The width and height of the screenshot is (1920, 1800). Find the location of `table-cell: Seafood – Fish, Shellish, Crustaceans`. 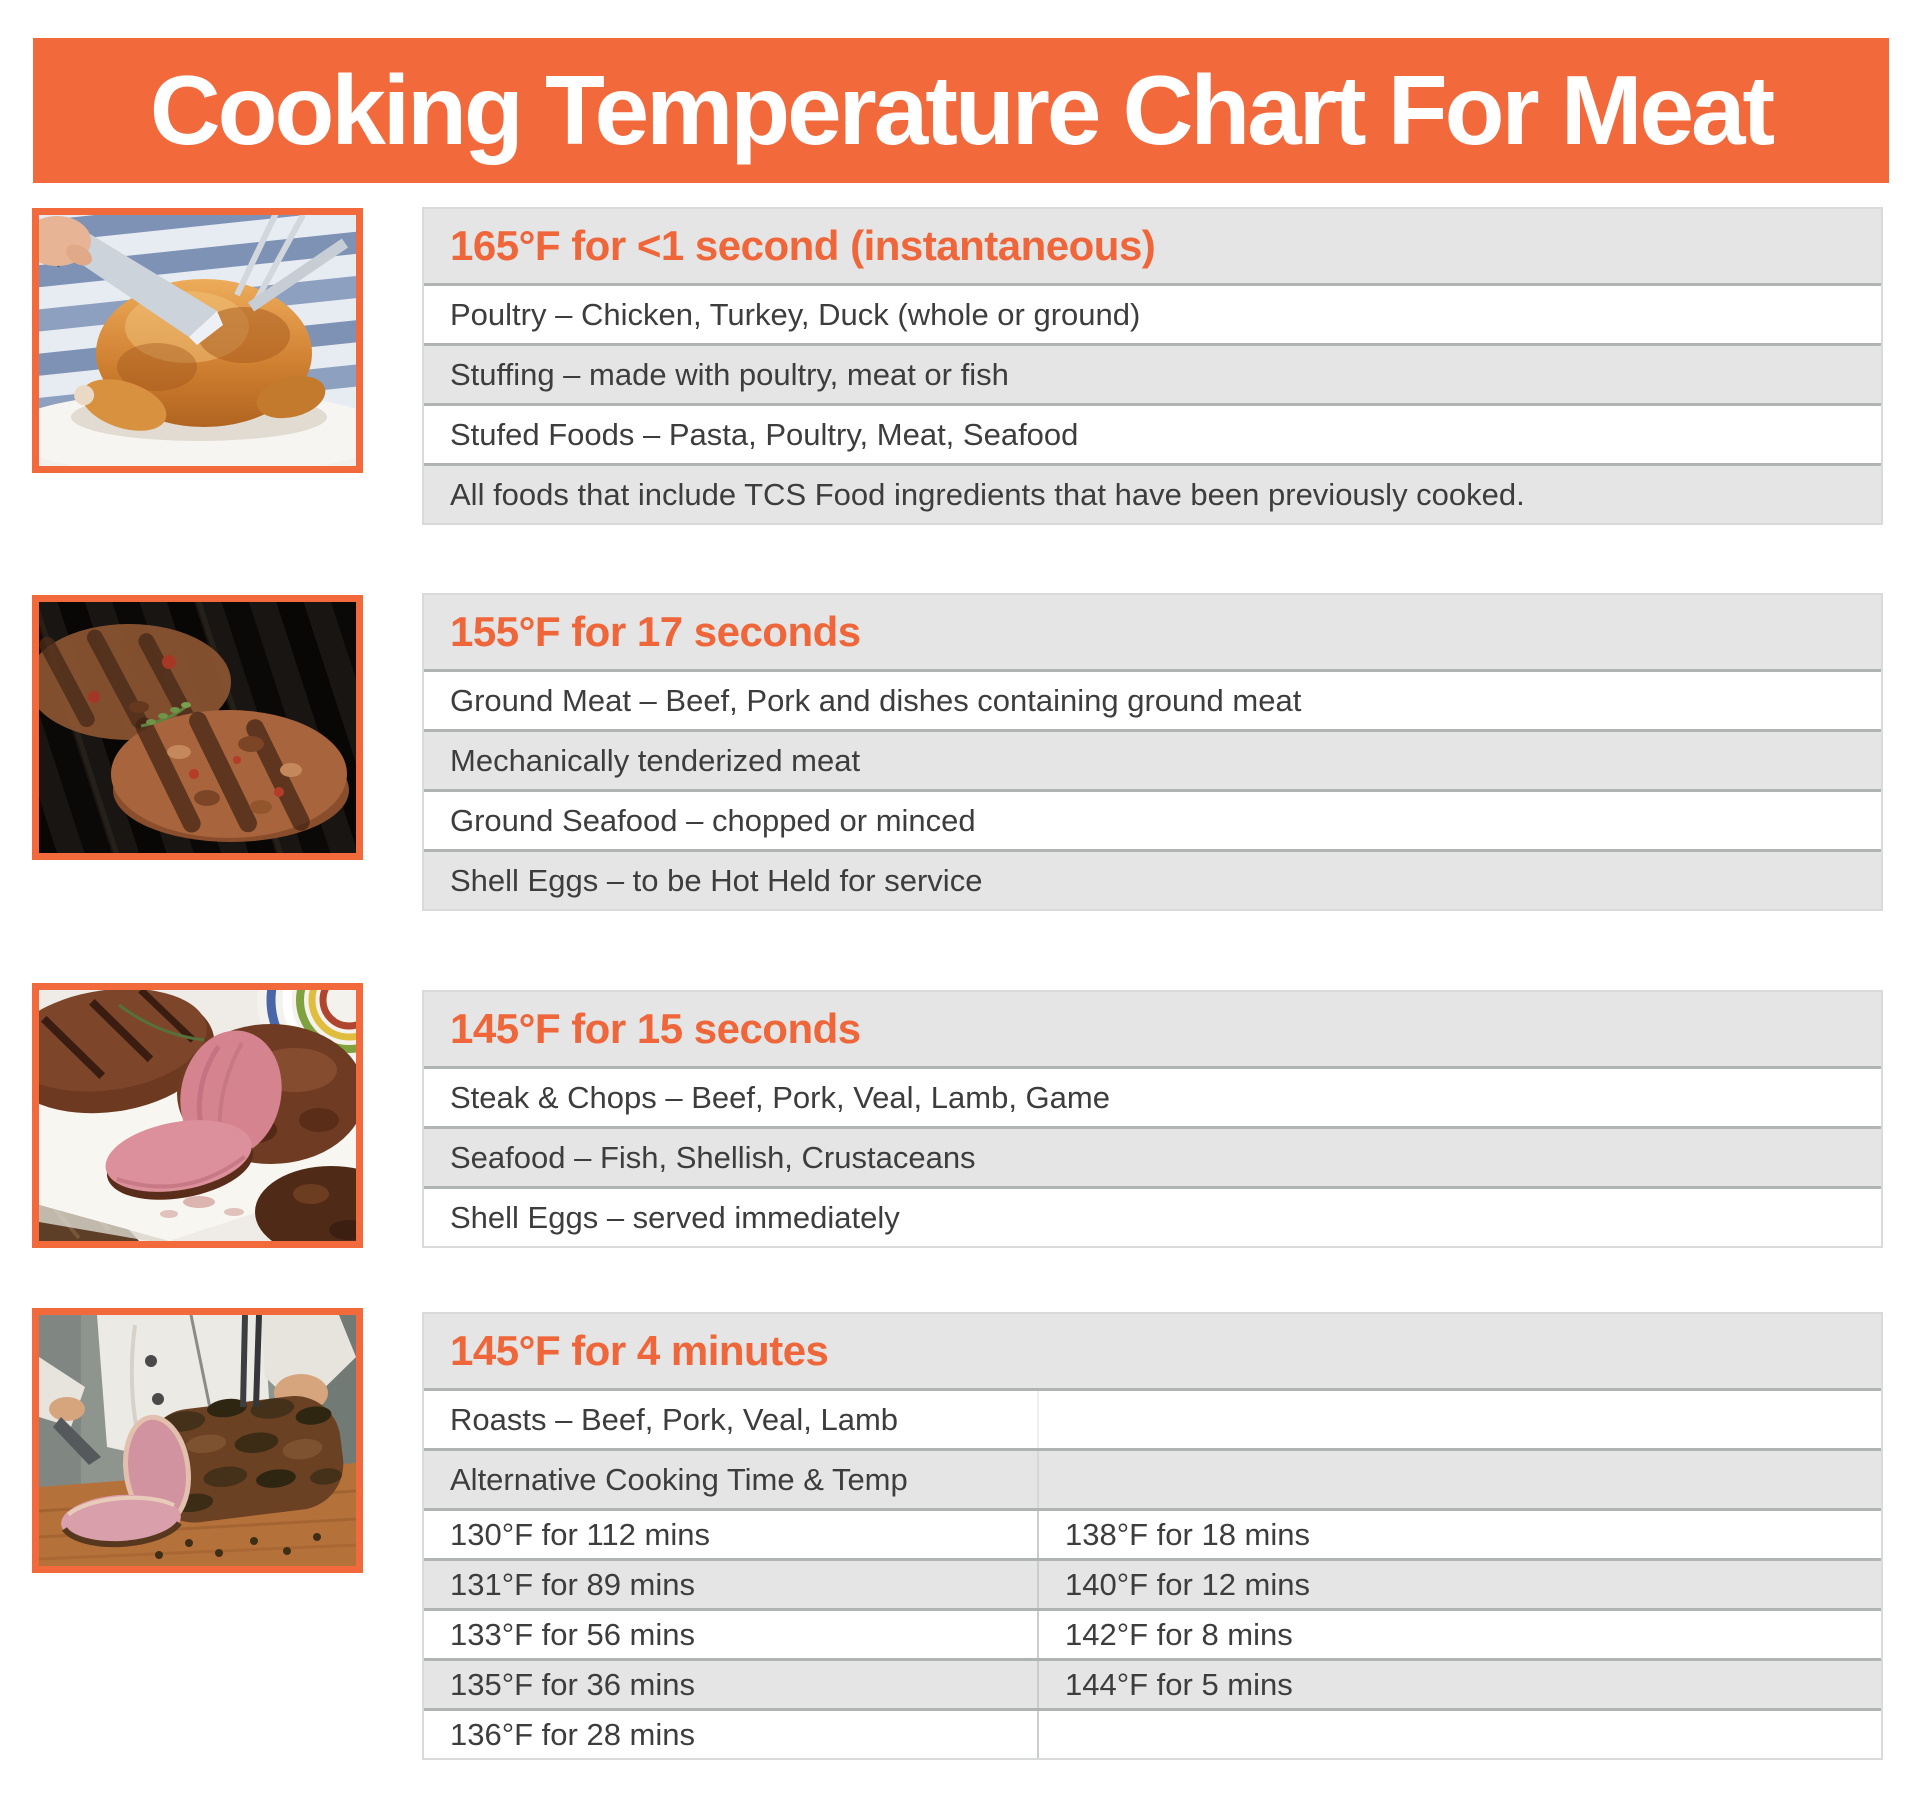

table-cell: Seafood – Fish, Shellish, Crustaceans is located at coordinates (713, 1157).